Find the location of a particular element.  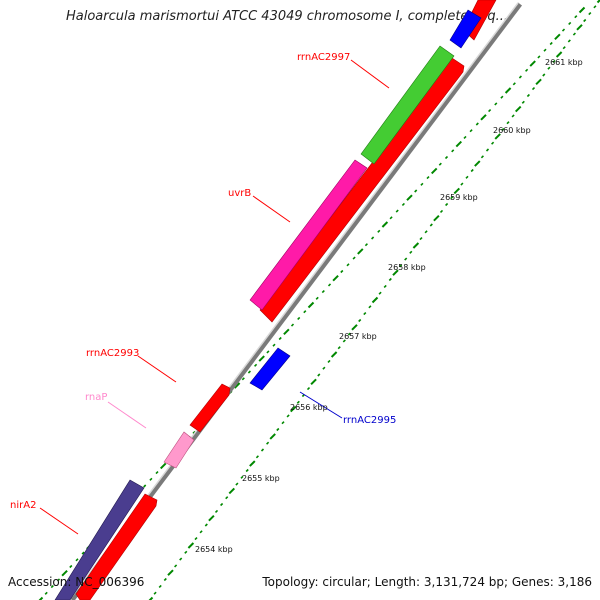

blue-feature-mid is located at coordinates (270, 369).